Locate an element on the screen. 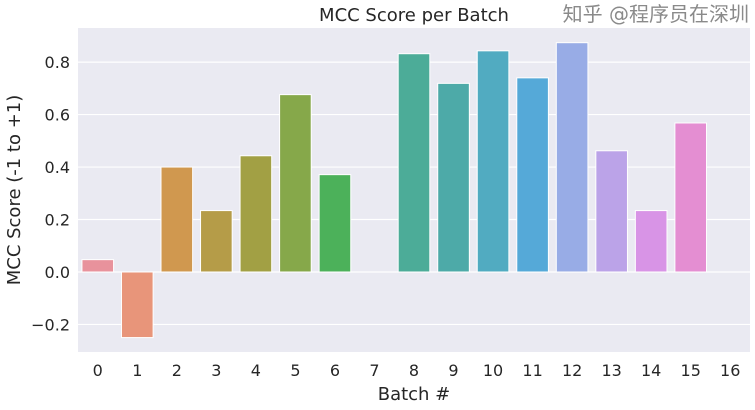 The image size is (755, 410). x-tick-label: 1 is located at coordinates (137, 370).